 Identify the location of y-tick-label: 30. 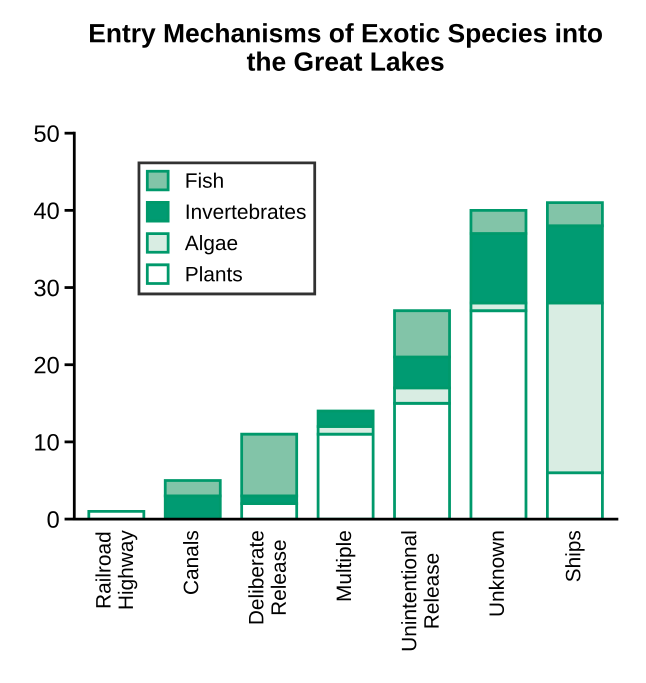
(46, 288).